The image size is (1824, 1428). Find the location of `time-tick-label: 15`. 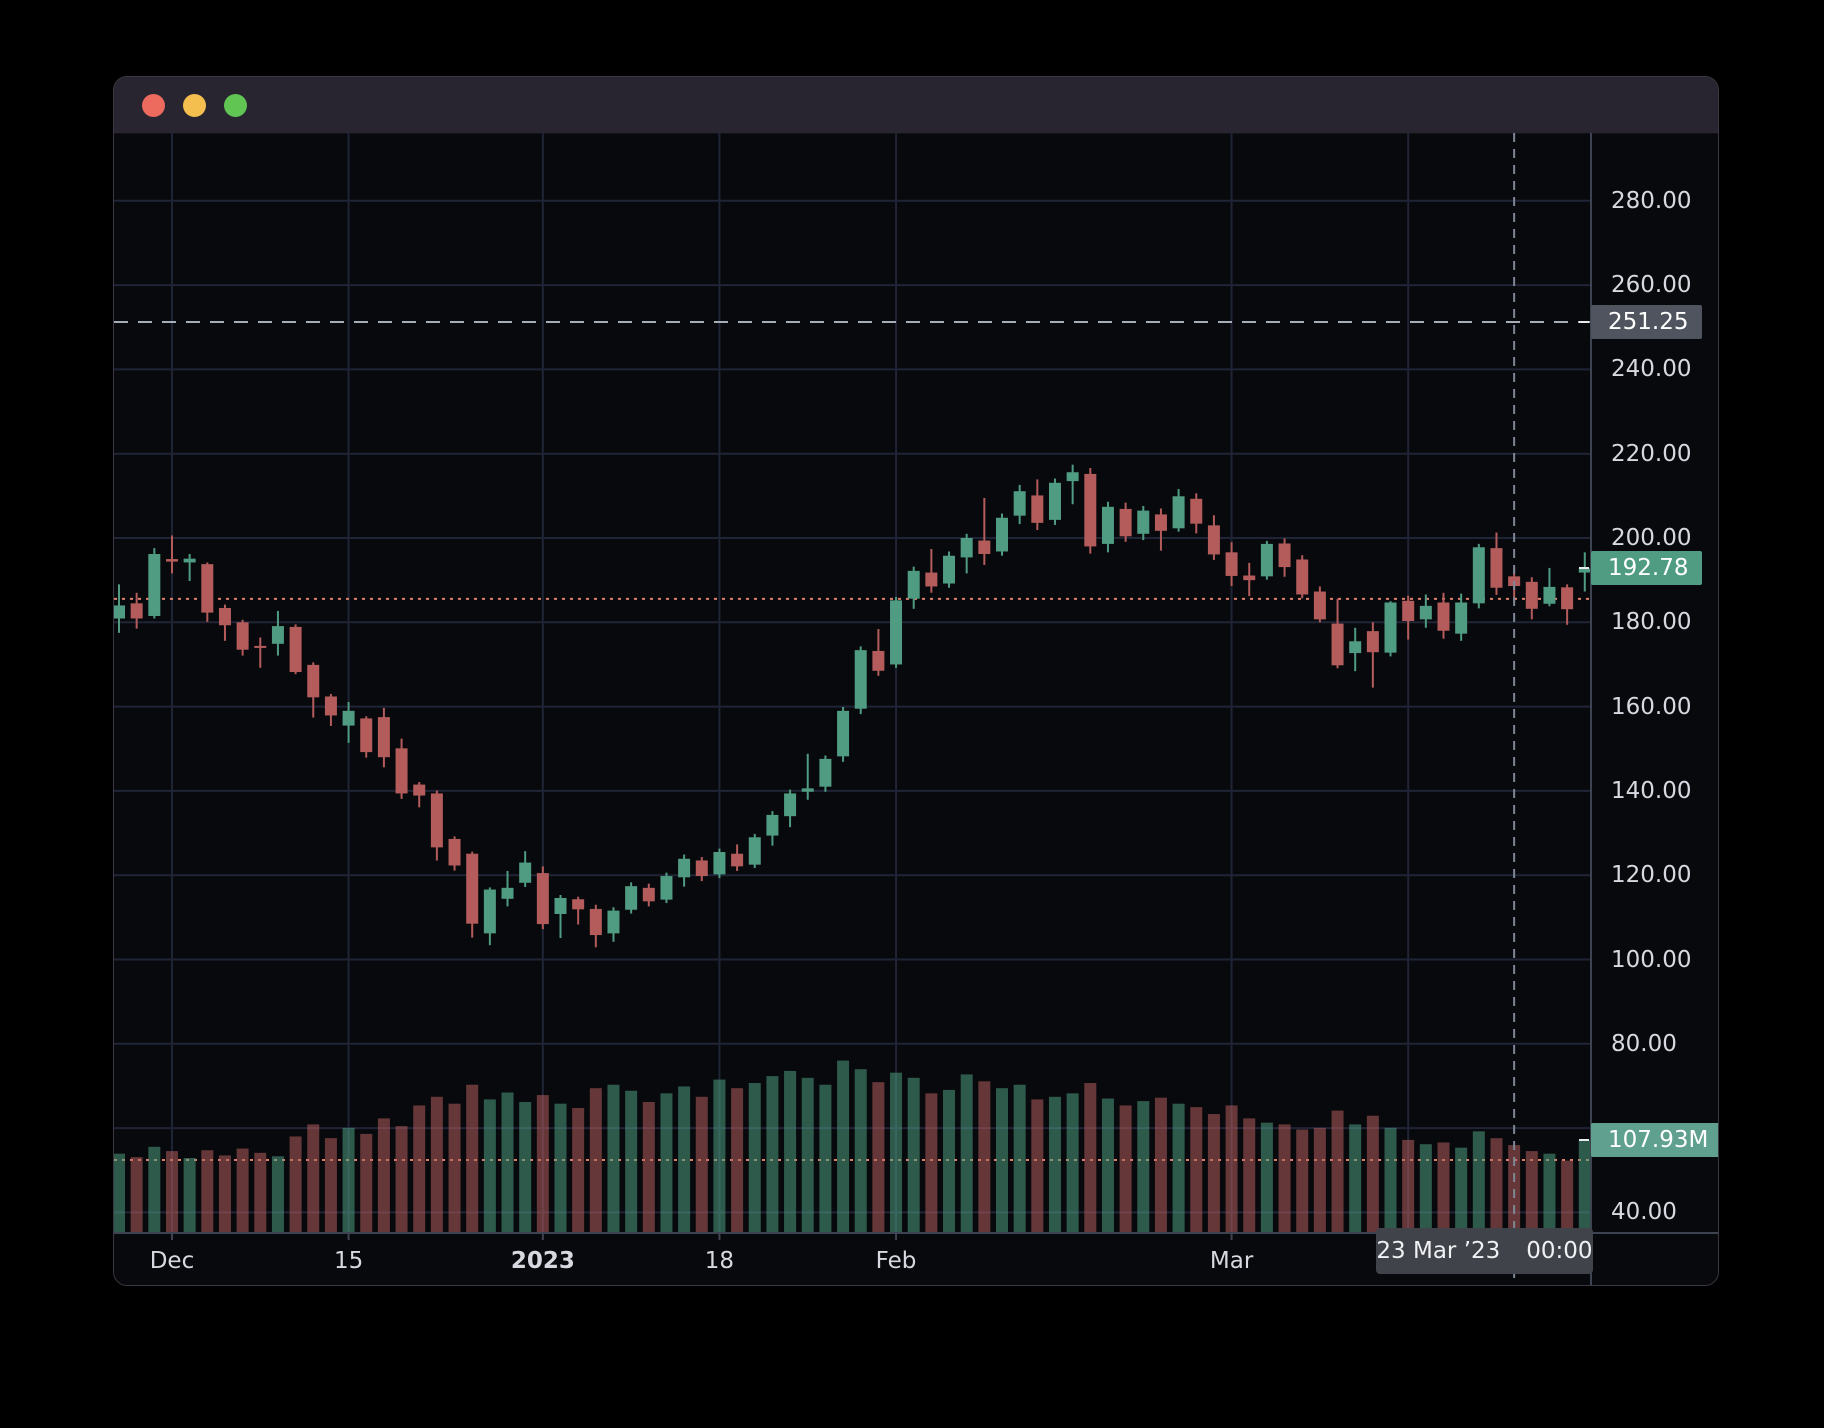

time-tick-label: 15 is located at coordinates (348, 1261).